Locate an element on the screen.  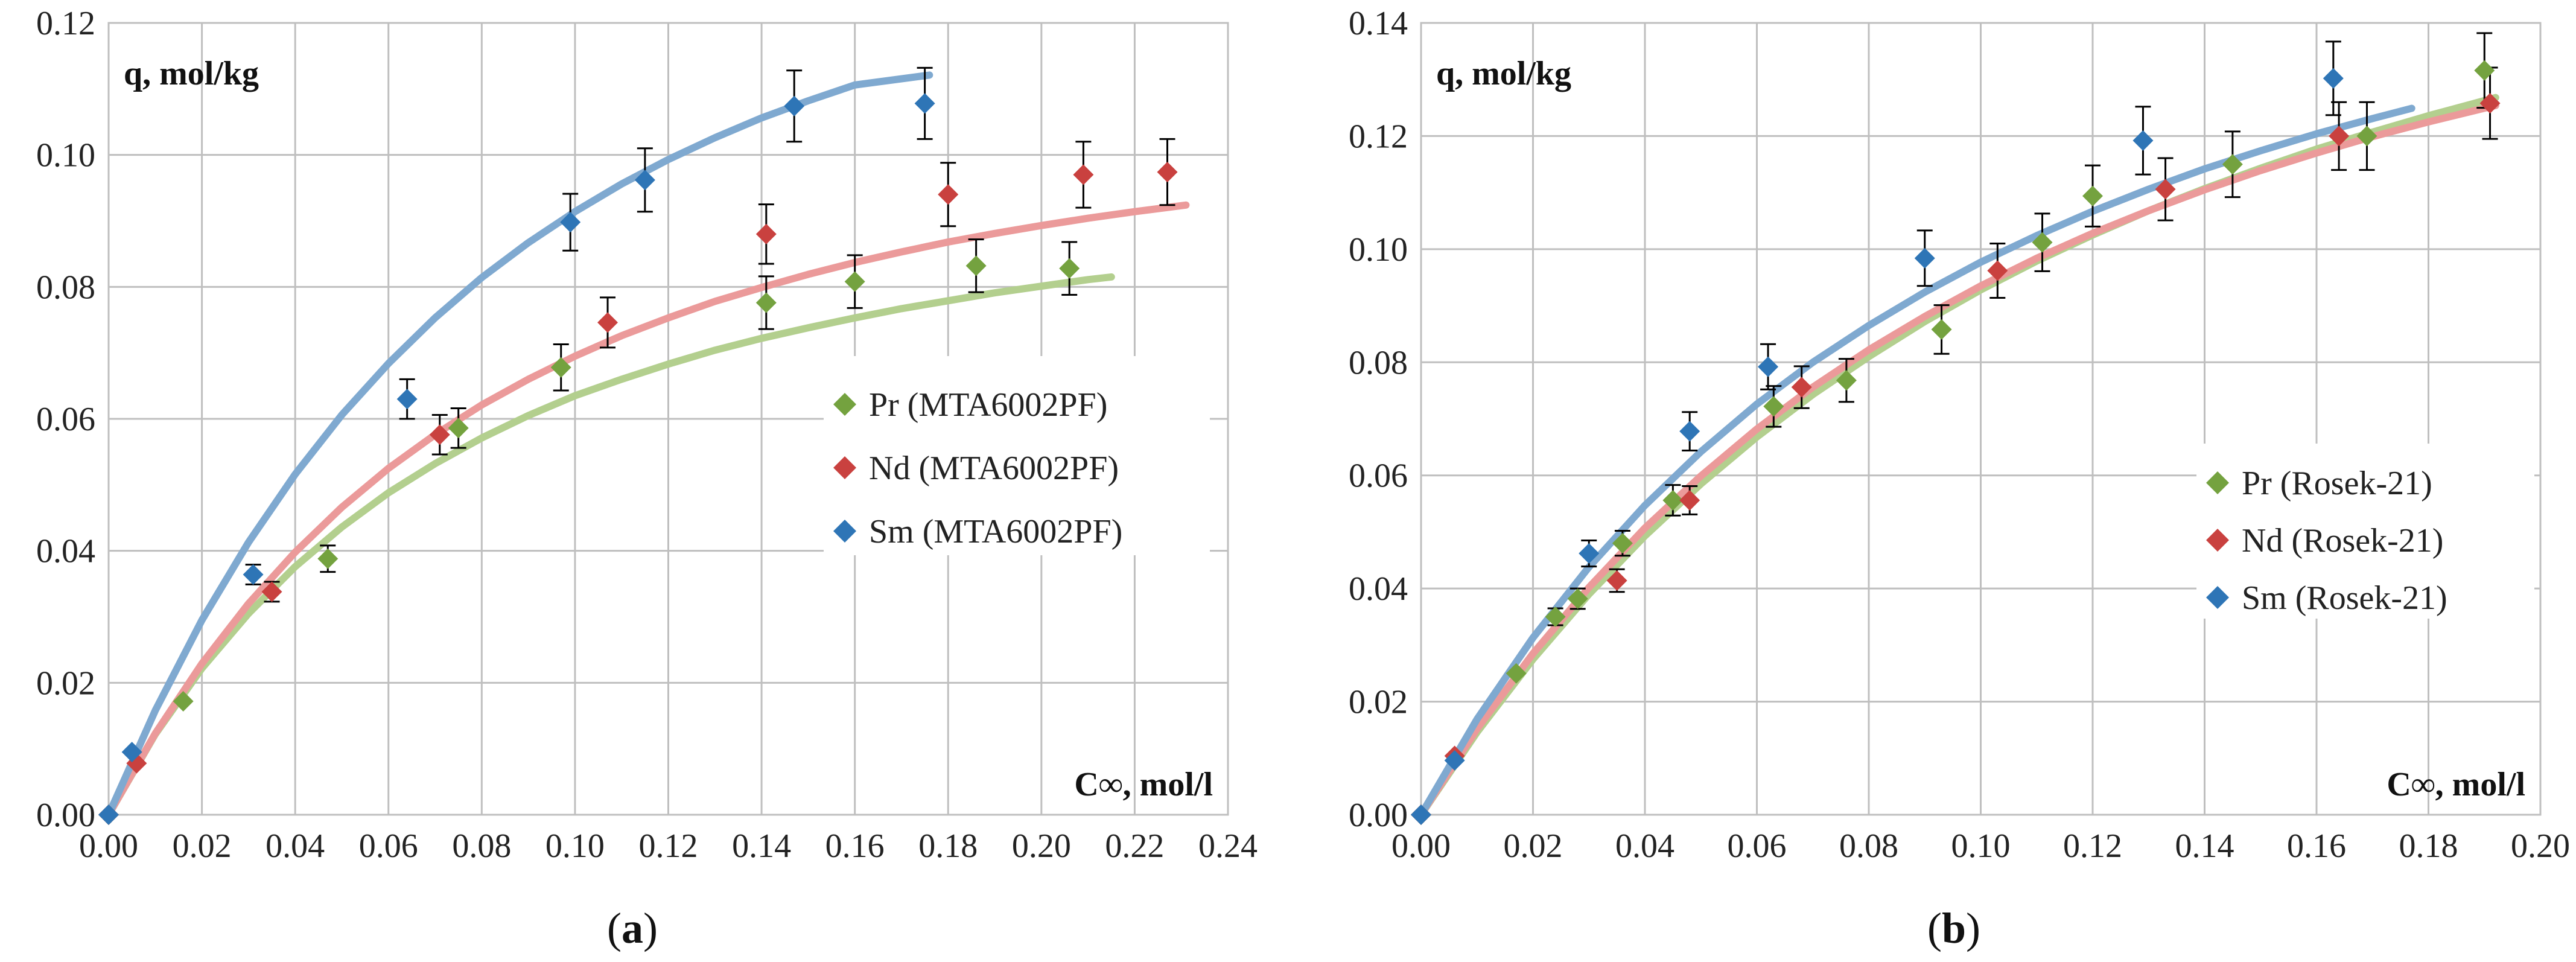
x-tick-label-a: 0.12 is located at coordinates (668, 846).